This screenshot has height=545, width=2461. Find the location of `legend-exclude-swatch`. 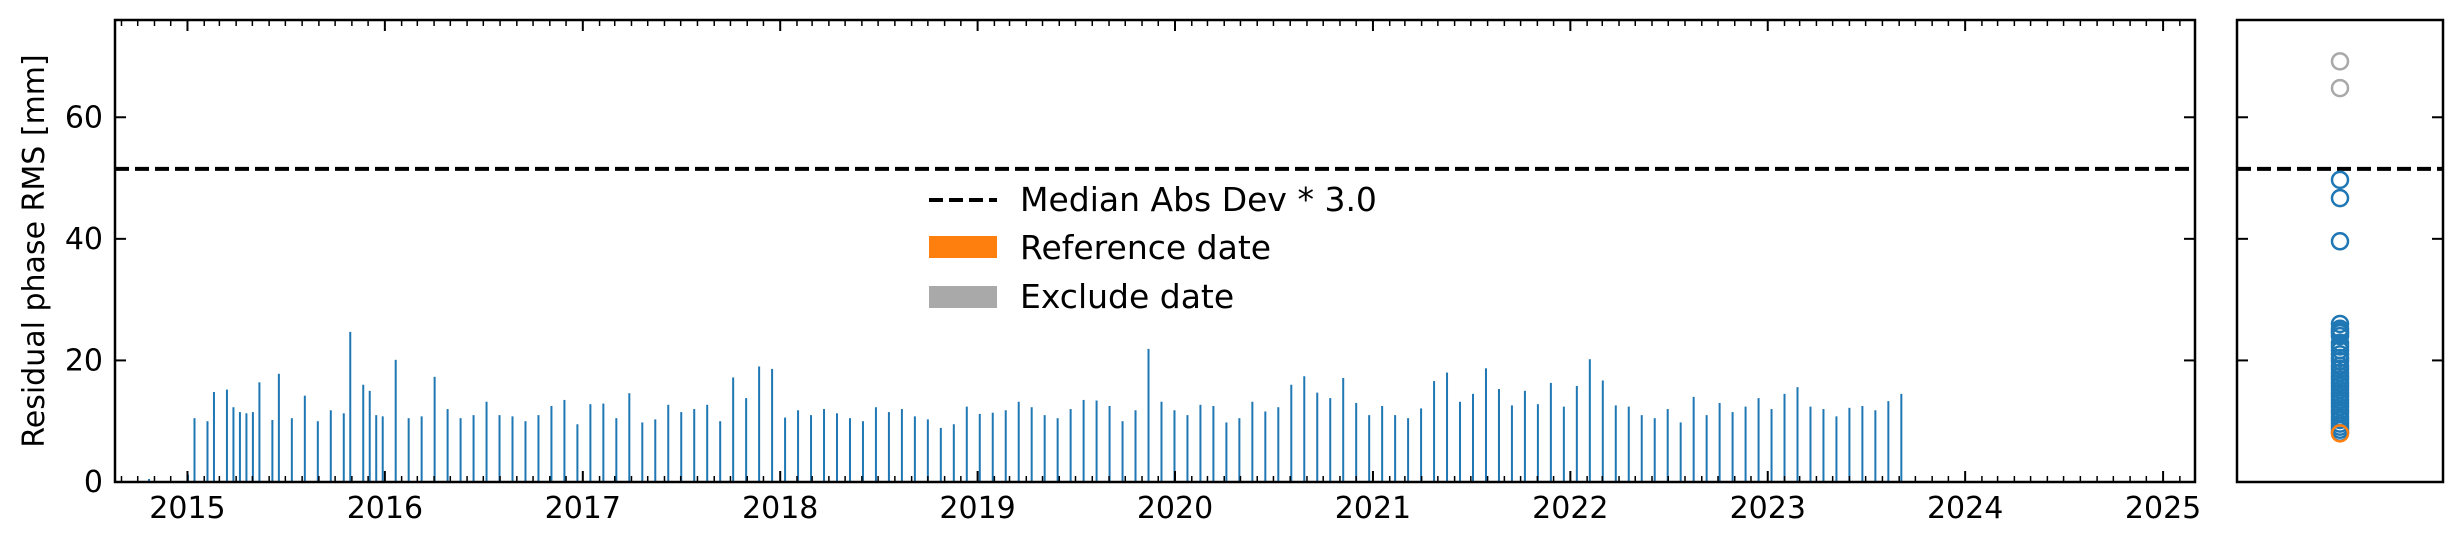

legend-exclude-swatch is located at coordinates (963, 297).